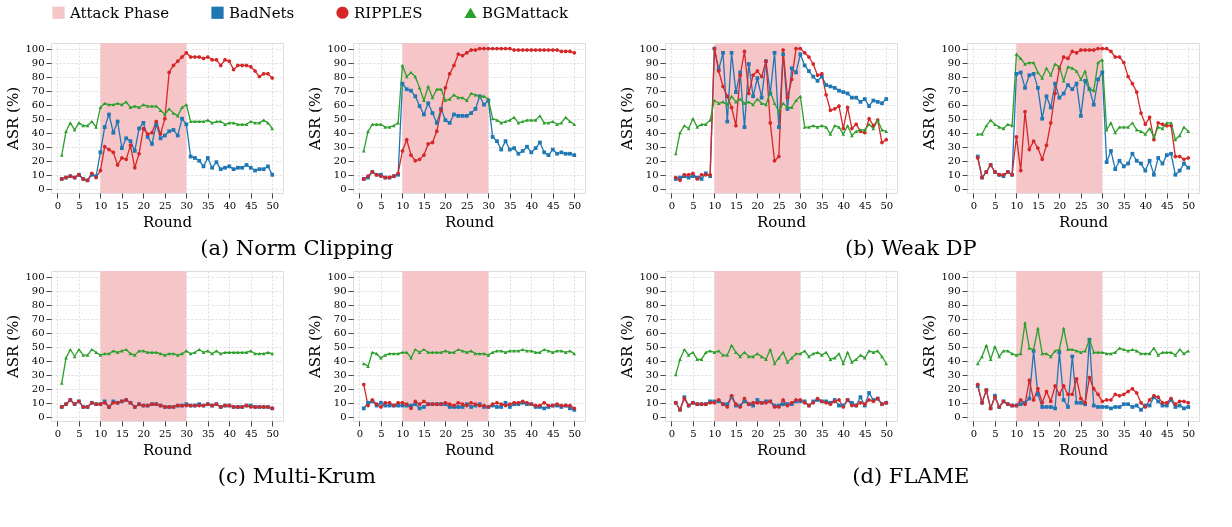 This screenshot has height=527, width=1232. I want to click on legend-label: Attack Phase, so click(119, 12).